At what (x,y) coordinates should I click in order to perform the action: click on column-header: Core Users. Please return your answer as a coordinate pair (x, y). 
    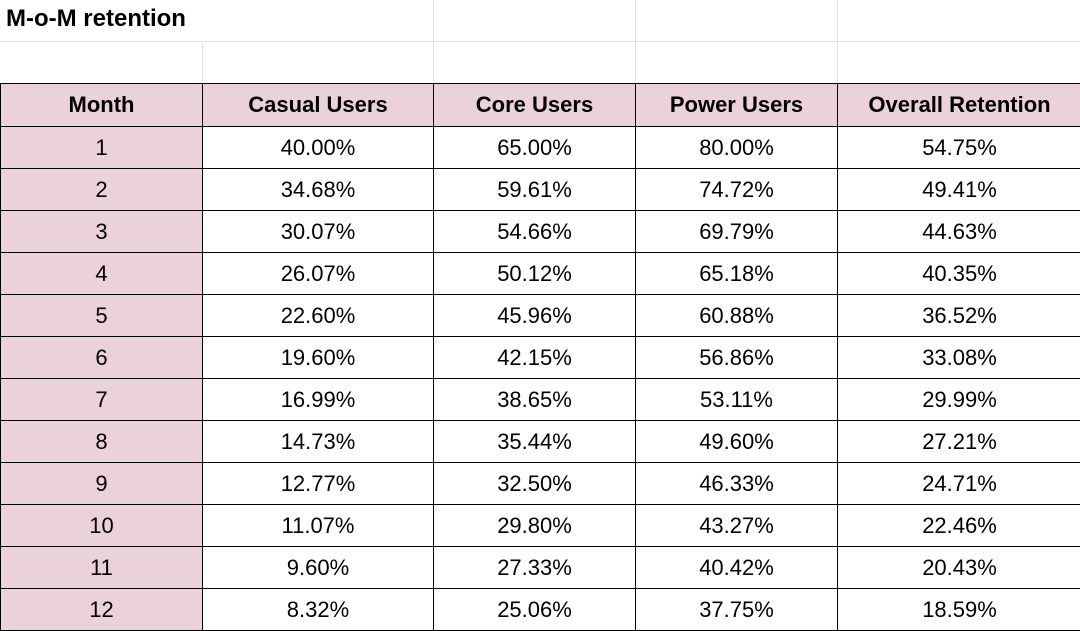
    Looking at the image, I should click on (534, 105).